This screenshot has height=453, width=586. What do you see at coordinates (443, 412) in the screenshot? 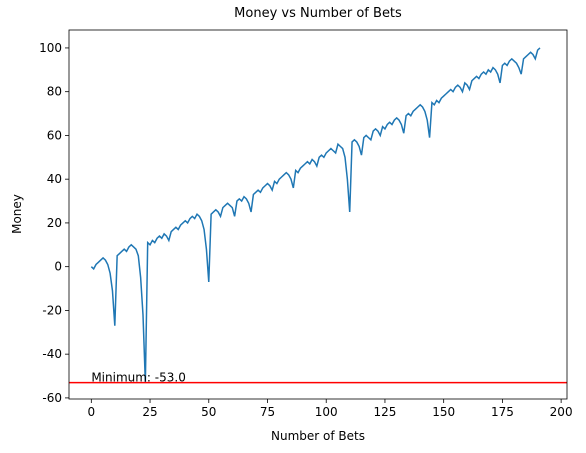
I see `x-tick-label: 150` at bounding box center [443, 412].